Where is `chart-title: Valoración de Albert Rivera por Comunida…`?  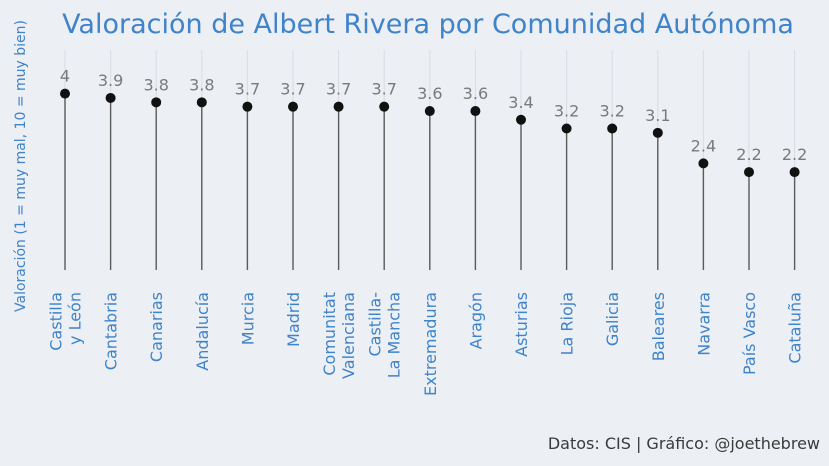 chart-title: Valoración de Albert Rivera por Comunida… is located at coordinates (428, 24).